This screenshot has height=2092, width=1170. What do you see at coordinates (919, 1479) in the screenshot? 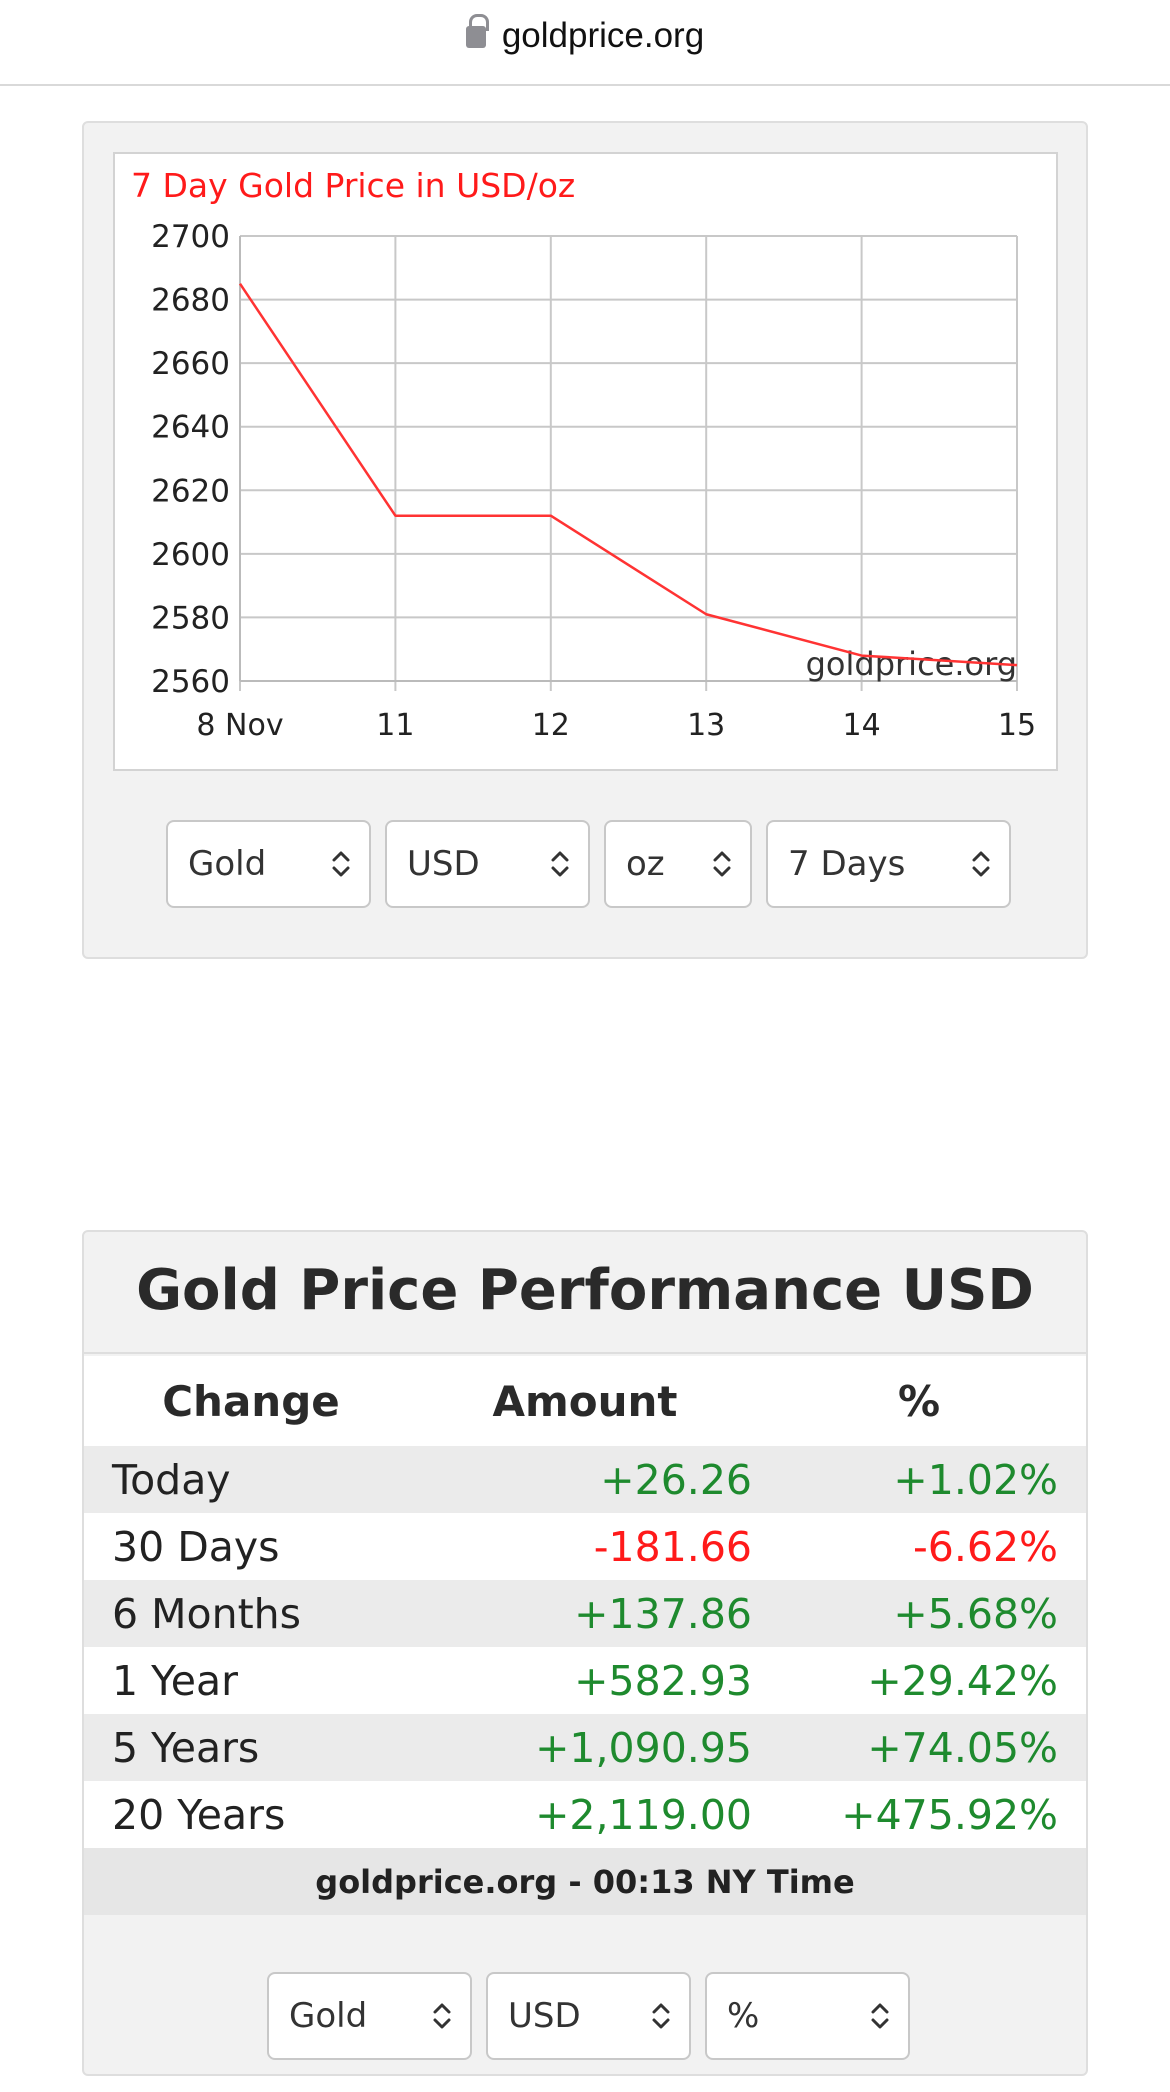
I see `row-percent: +1.02%` at bounding box center [919, 1479].